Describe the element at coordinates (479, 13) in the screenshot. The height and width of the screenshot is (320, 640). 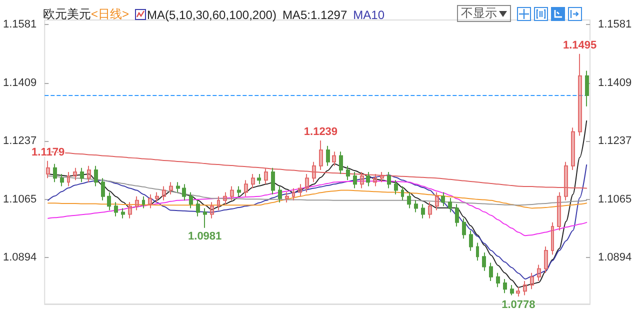
I see `text: 不显示` at that location.